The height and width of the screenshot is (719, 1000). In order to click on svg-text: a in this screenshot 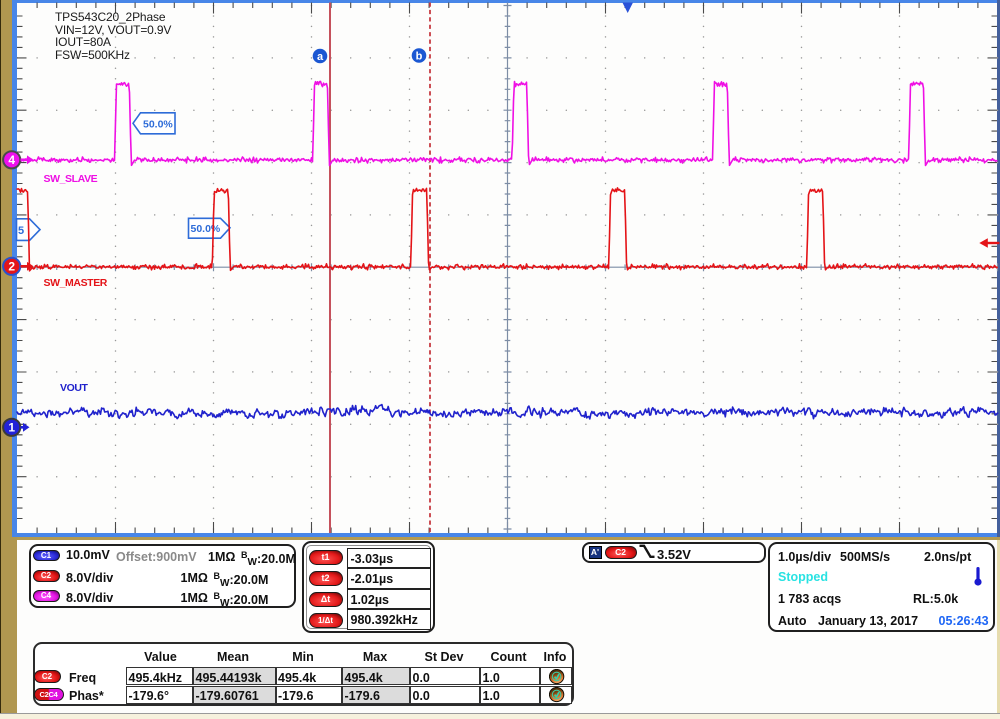, I will do `click(320, 57)`.